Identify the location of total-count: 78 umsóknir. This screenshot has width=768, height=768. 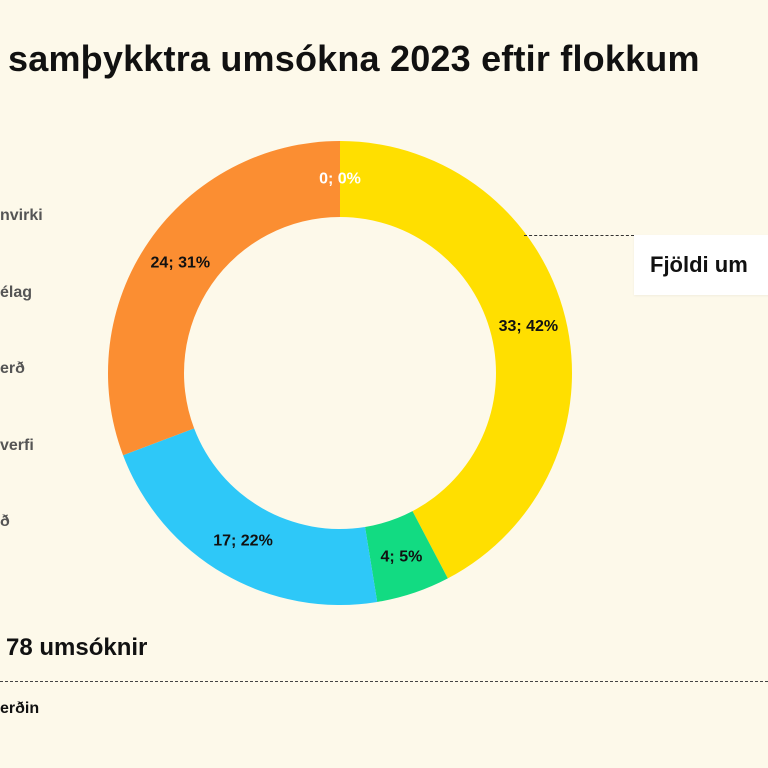
(77, 647).